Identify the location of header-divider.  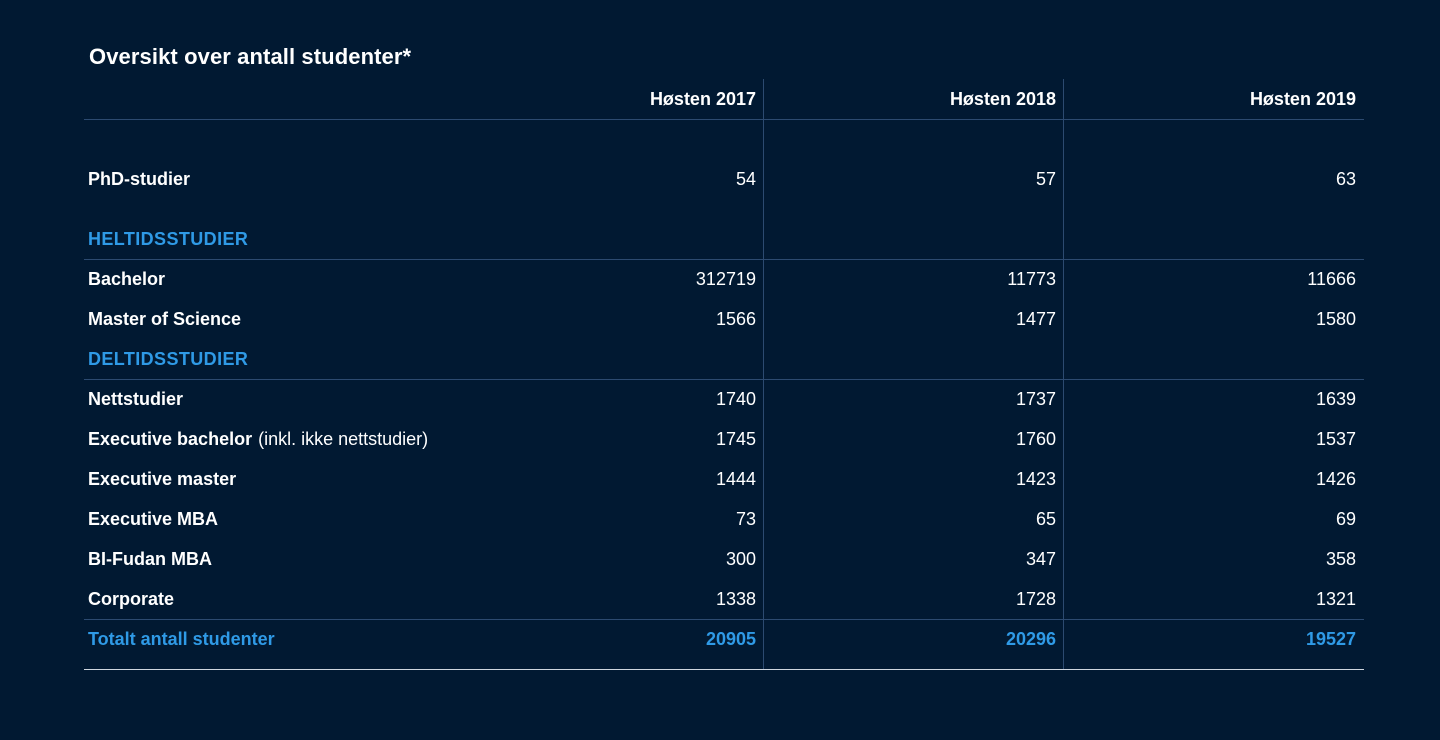
(724, 119).